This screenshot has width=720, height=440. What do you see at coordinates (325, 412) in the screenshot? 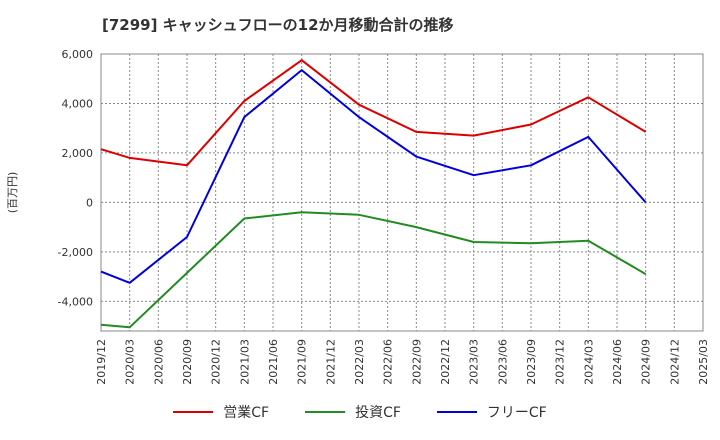
I see `legend-swatch-investing-cf` at bounding box center [325, 412].